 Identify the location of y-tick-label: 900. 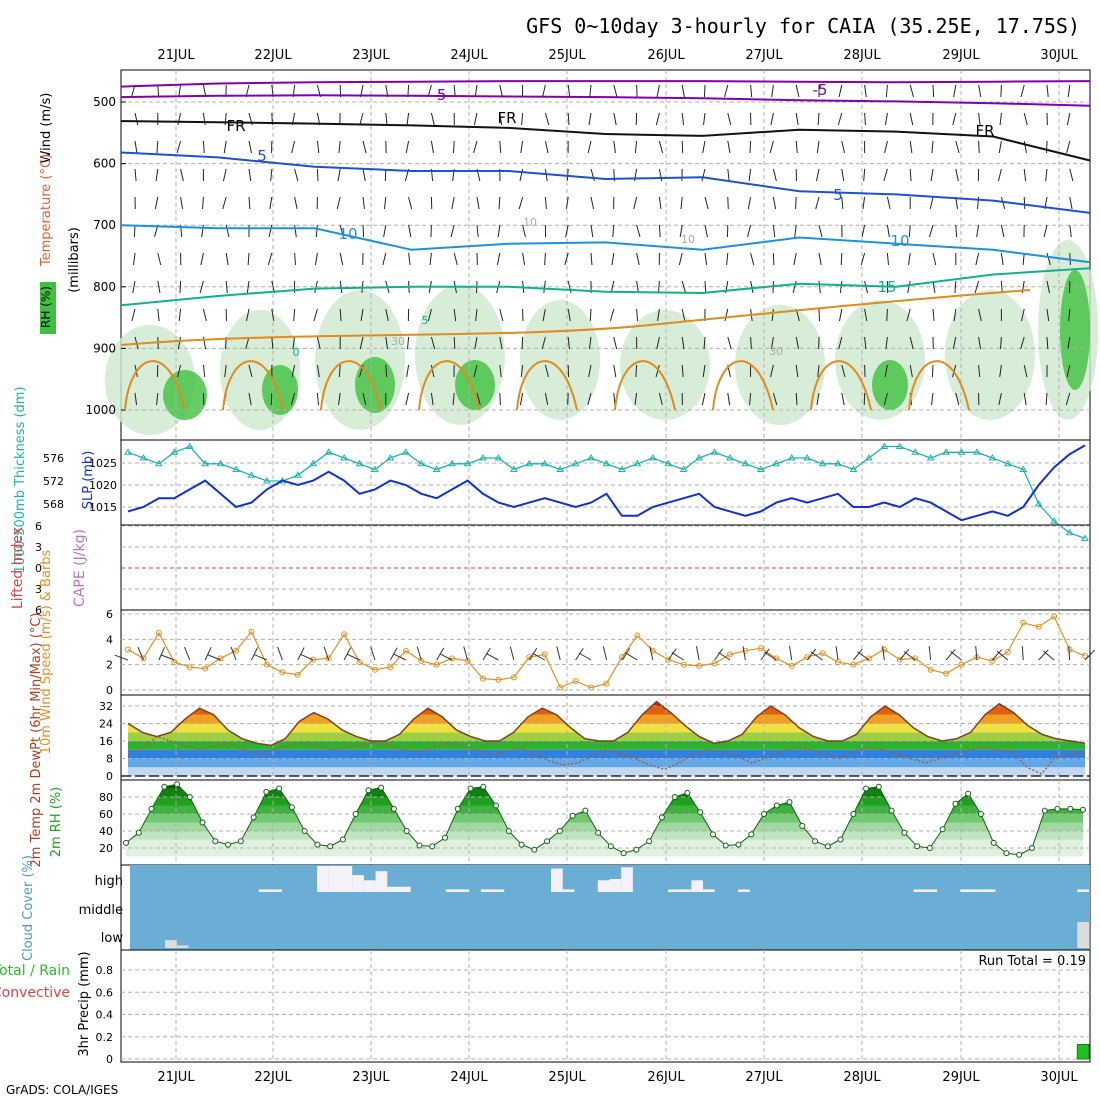
(104, 348).